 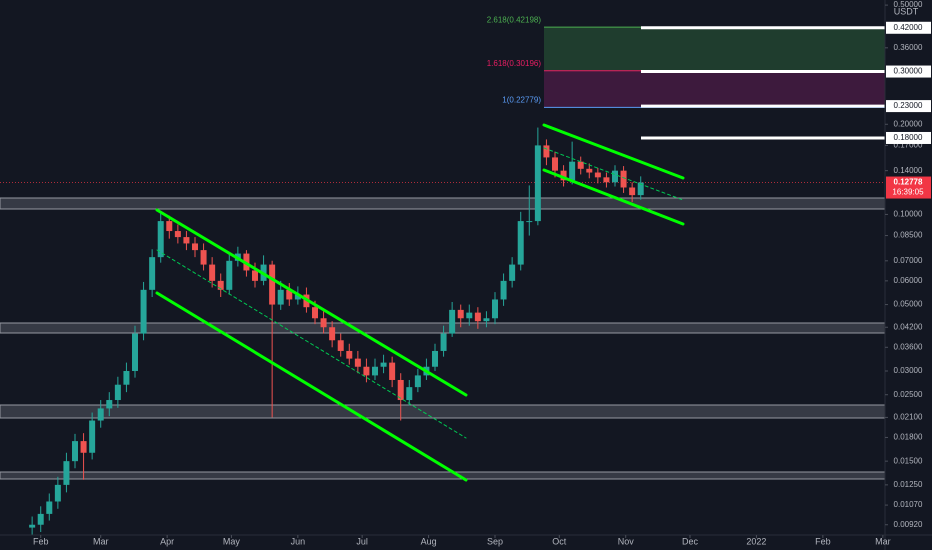 I want to click on x-tick-label: Dec, so click(x=690, y=541).